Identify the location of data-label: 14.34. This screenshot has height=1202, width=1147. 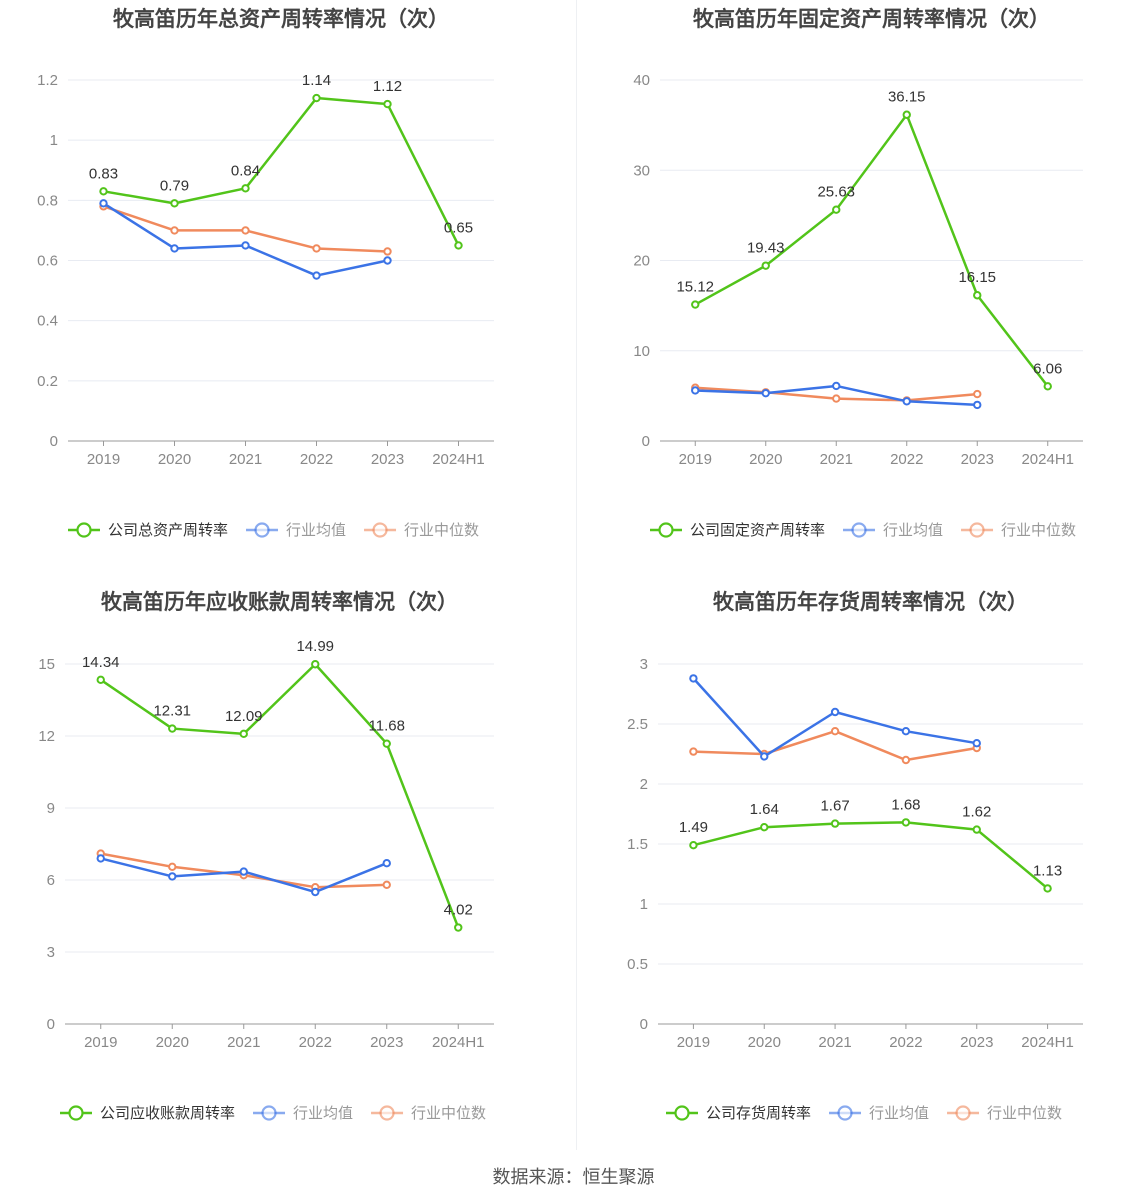
(101, 662).